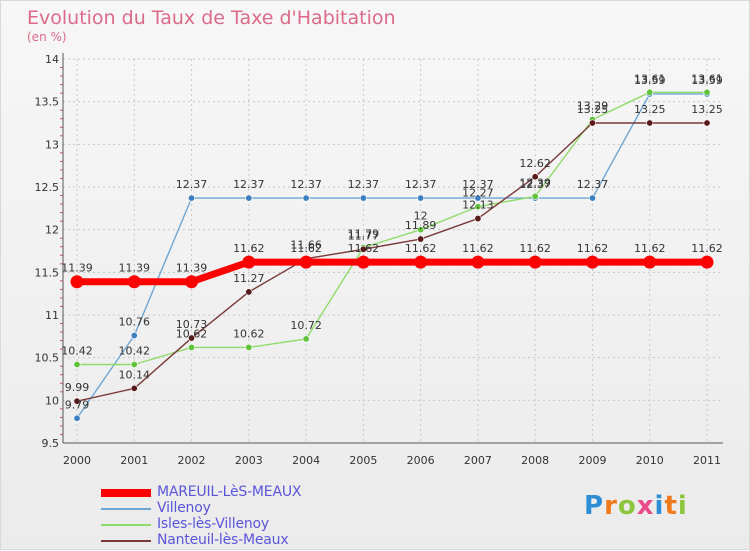 The height and width of the screenshot is (551, 750). I want to click on y-tick-label: 13.5, so click(47, 102).